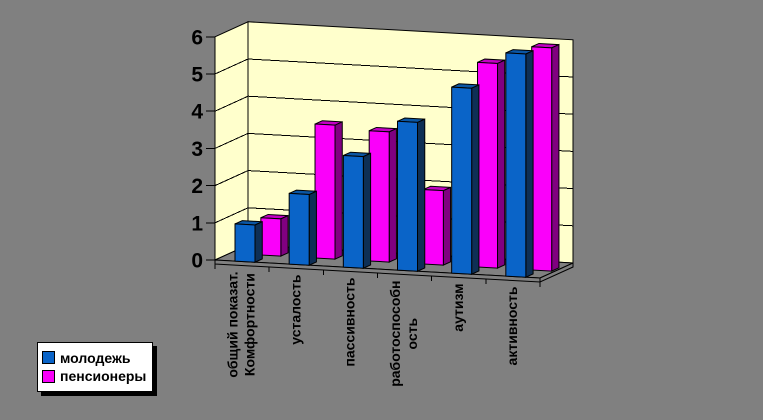  I want to click on bar-side-s1-c2, so click(312, 228).